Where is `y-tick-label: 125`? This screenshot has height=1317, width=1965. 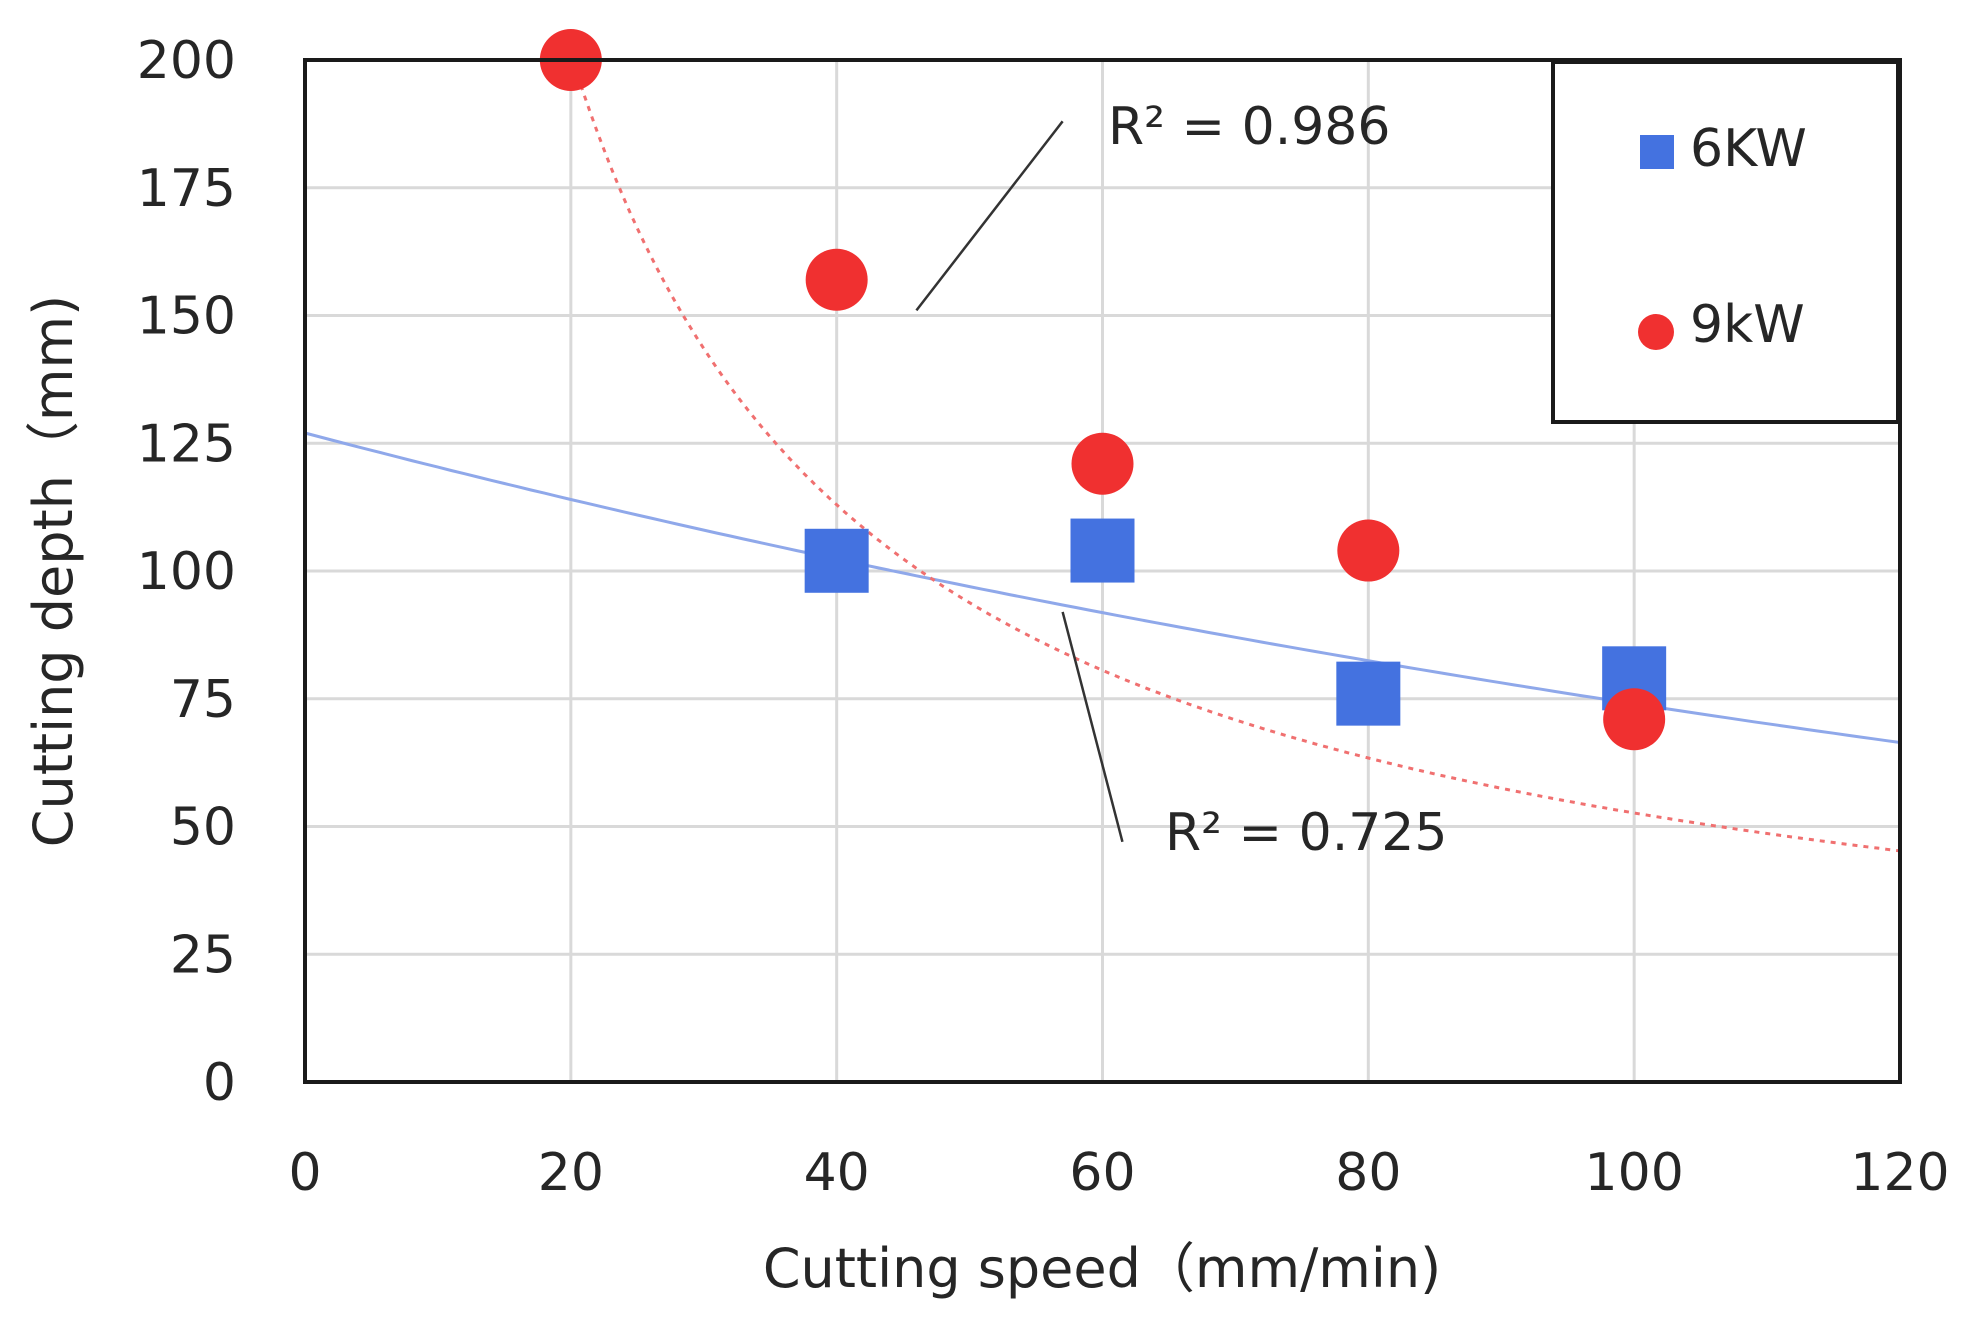 y-tick-label: 125 is located at coordinates (186, 444).